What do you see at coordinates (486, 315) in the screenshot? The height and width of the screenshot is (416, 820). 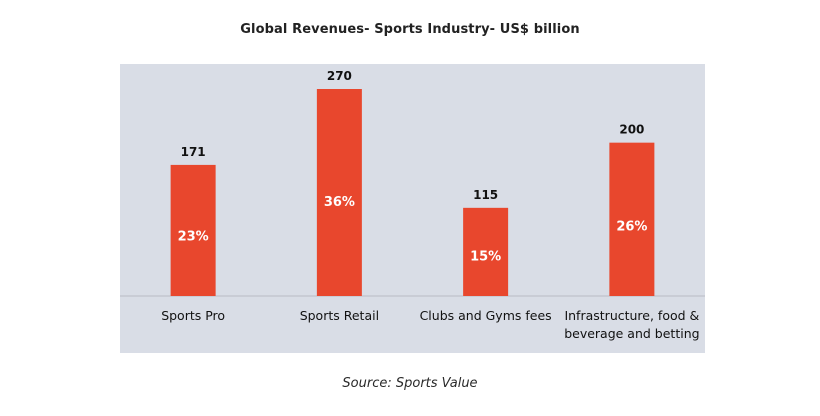 I see `category-label-3: Clubs and Gyms fees` at bounding box center [486, 315].